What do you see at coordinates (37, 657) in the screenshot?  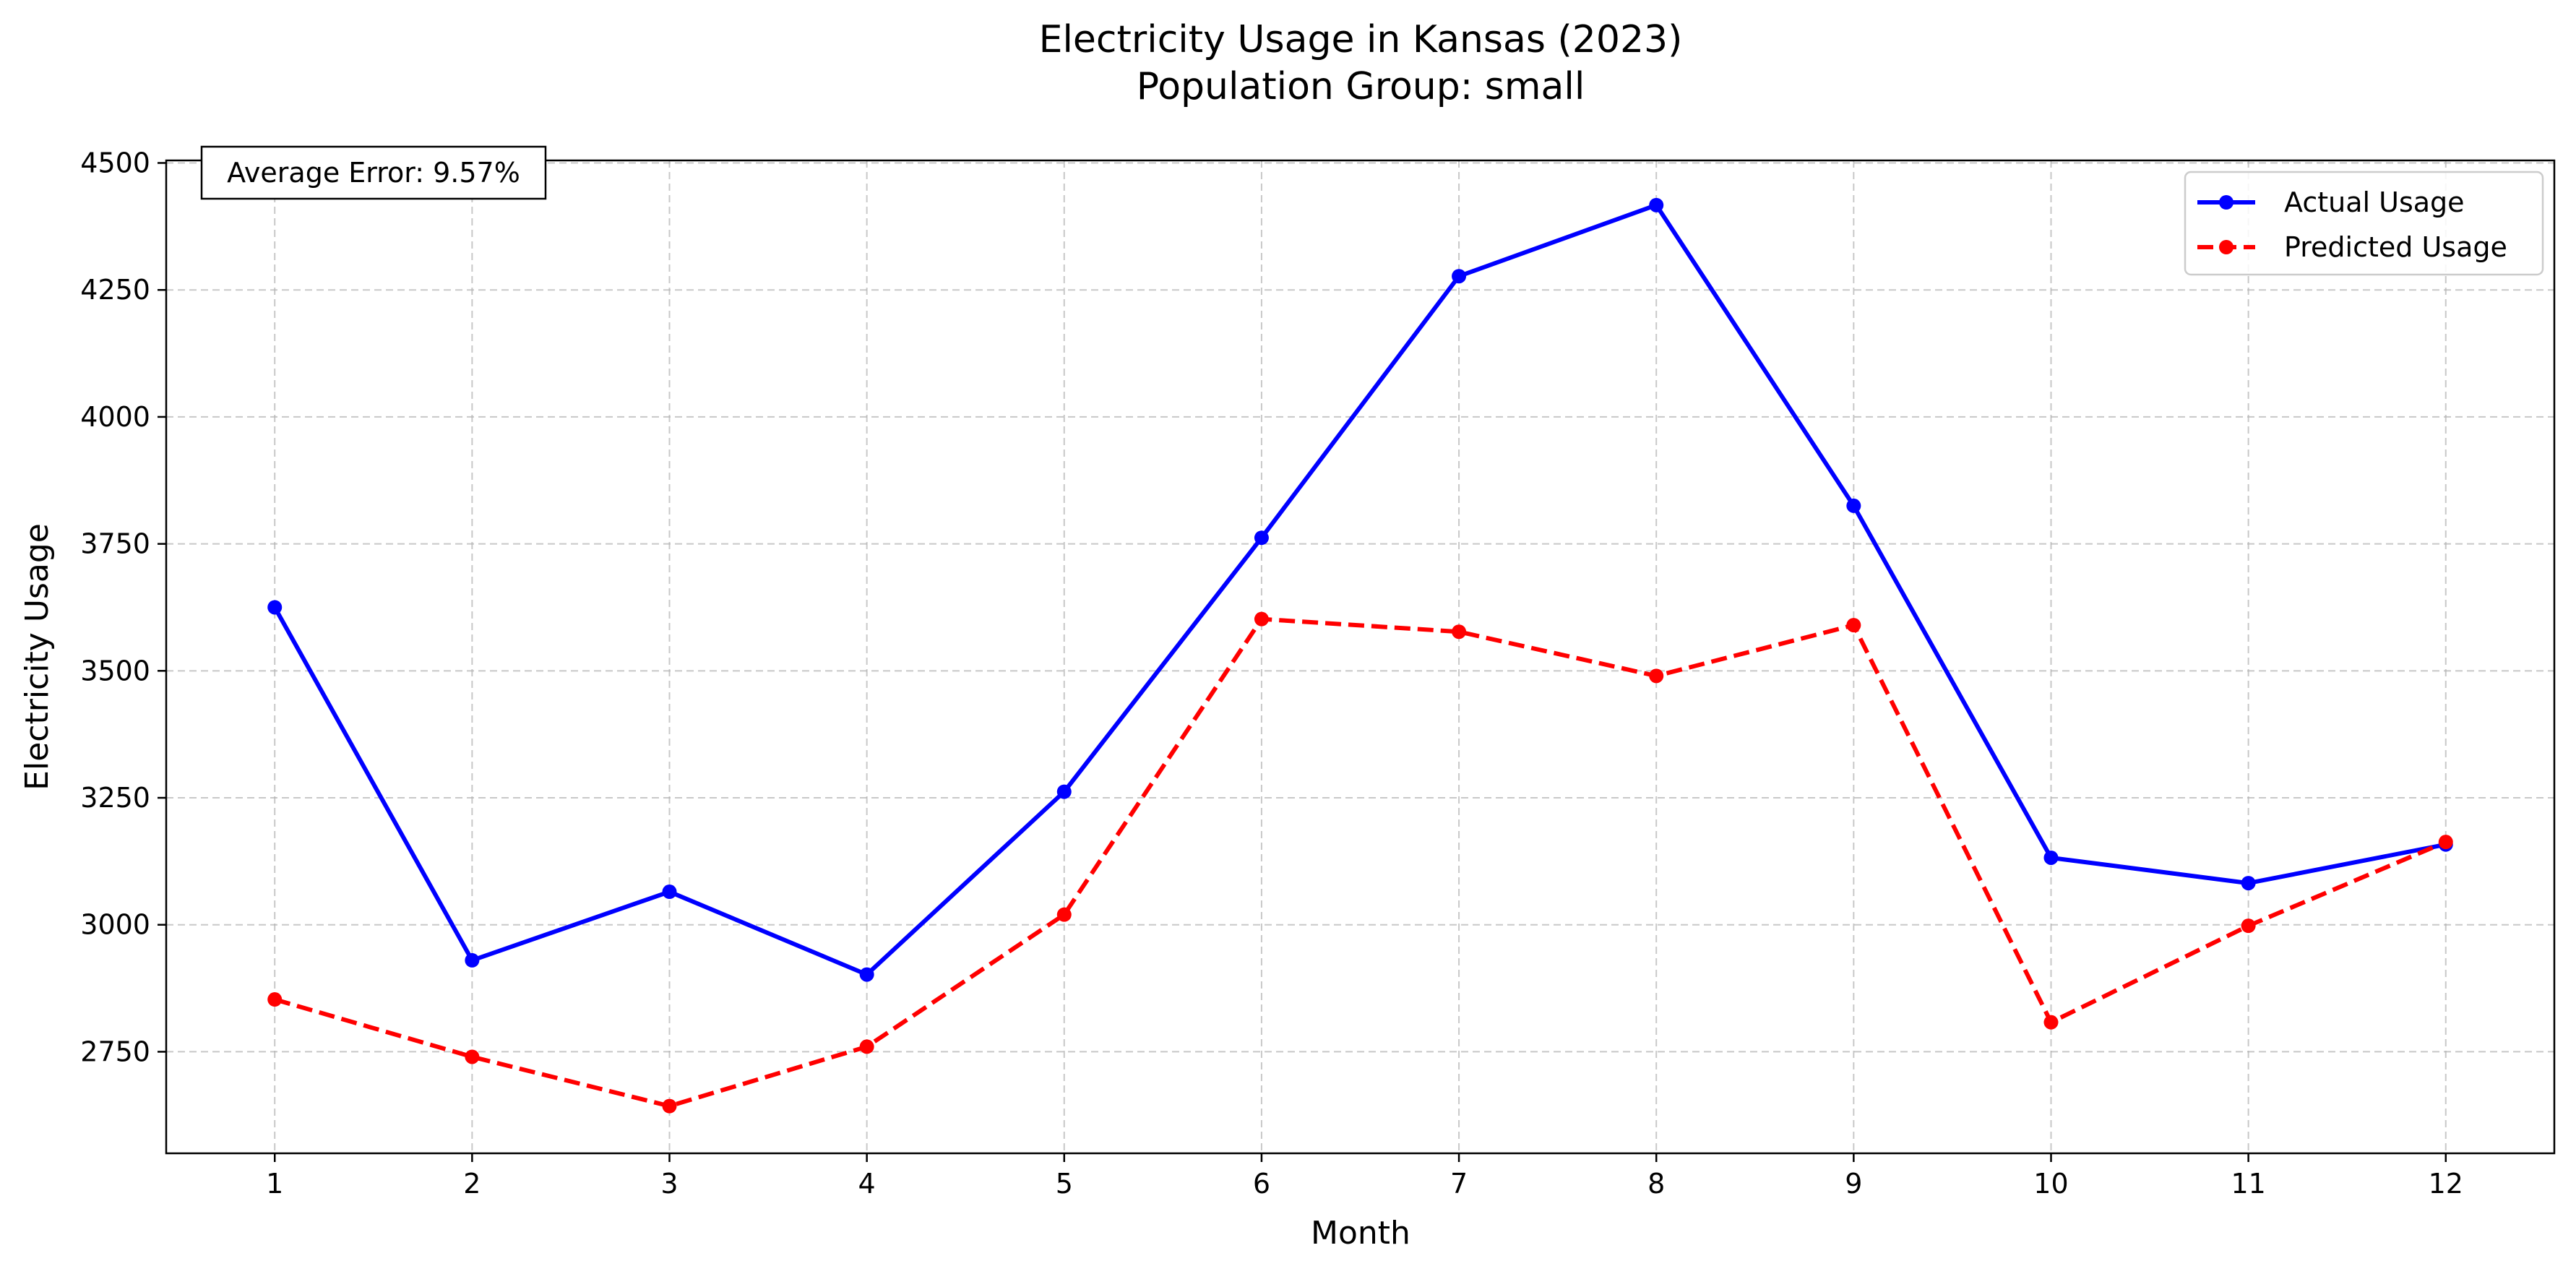 I see `y-axis-label: Electricity Usage` at bounding box center [37, 657].